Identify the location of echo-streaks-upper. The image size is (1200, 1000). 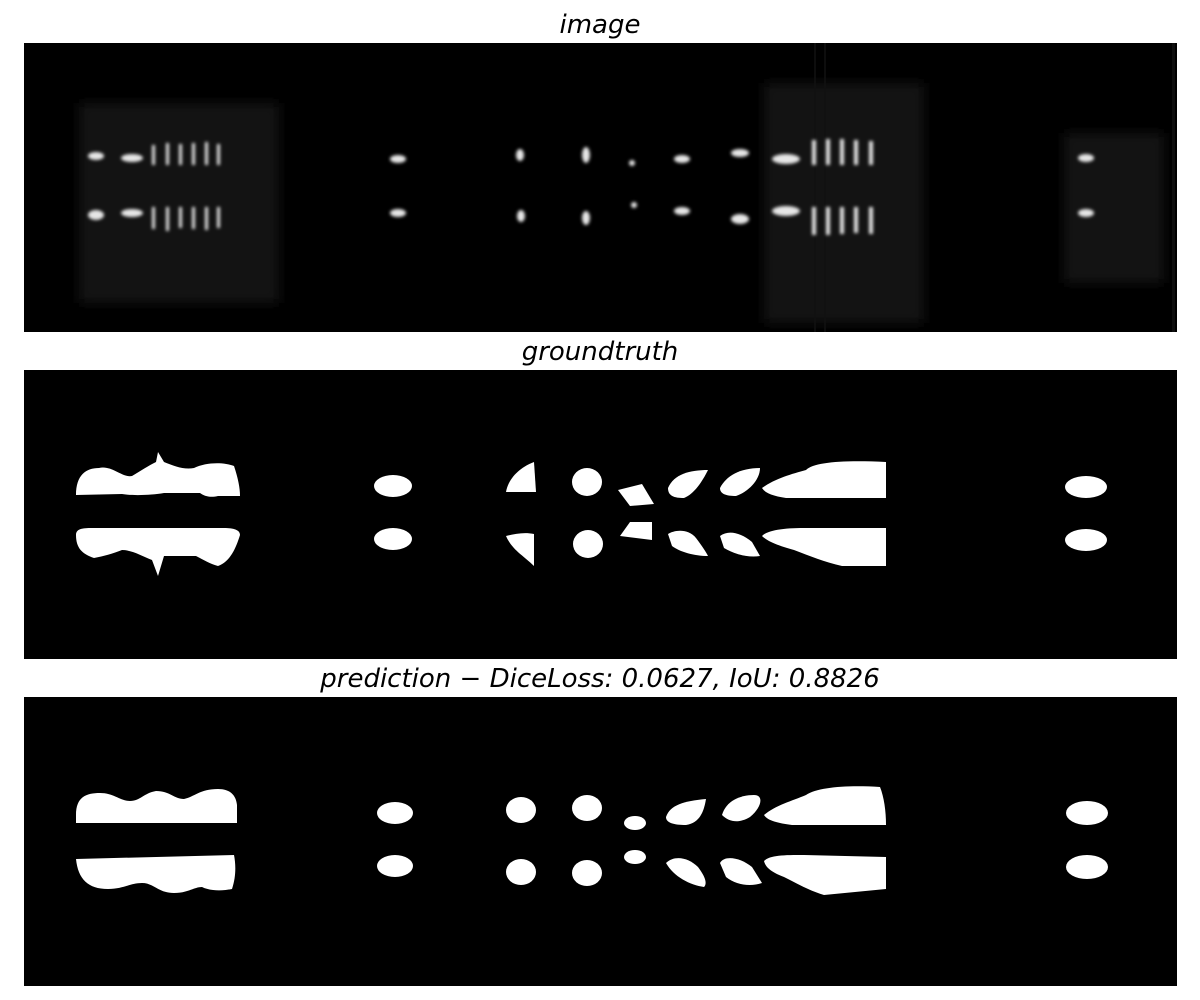
(591, 152).